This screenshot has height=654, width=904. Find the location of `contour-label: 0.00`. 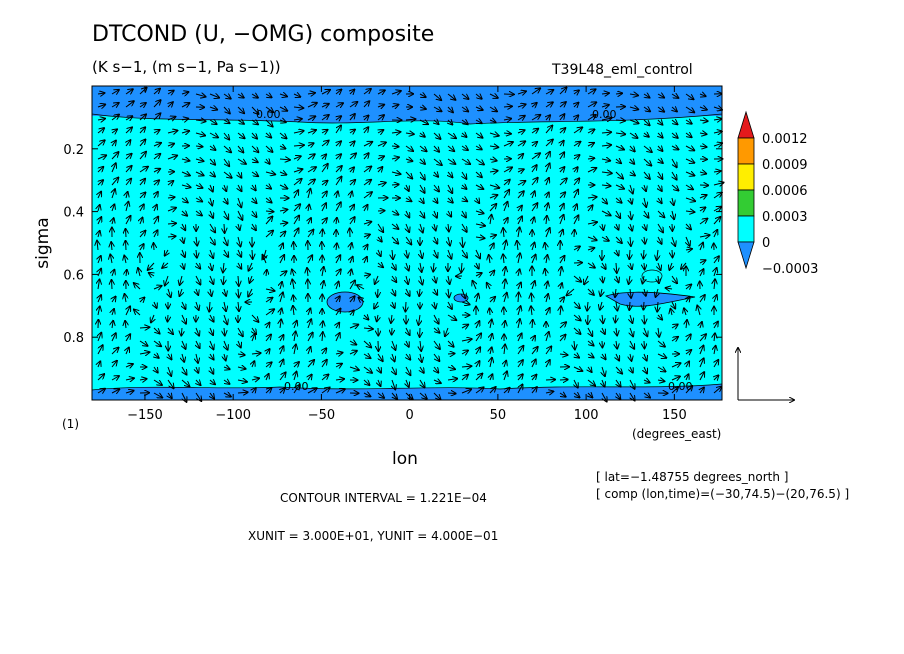

contour-label: 0.00 is located at coordinates (296, 386).